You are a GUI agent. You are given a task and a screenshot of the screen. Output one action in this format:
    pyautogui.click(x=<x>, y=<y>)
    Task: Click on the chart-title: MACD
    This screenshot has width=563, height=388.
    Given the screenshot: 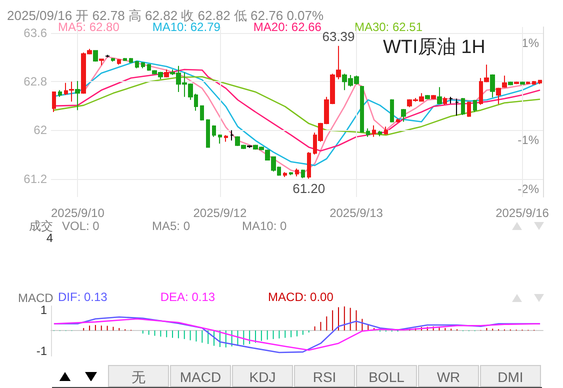 What is the action you would take?
    pyautogui.click(x=36, y=298)
    